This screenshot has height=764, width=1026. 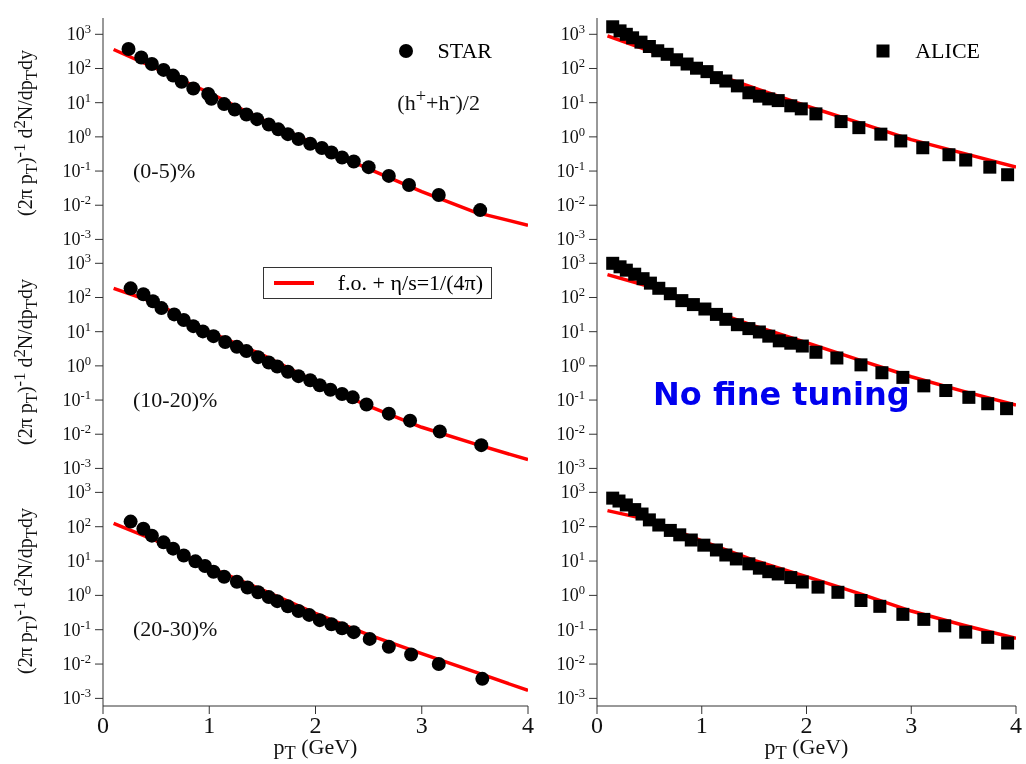 I want to click on x-tick-label: 4, so click(x=1016, y=725).